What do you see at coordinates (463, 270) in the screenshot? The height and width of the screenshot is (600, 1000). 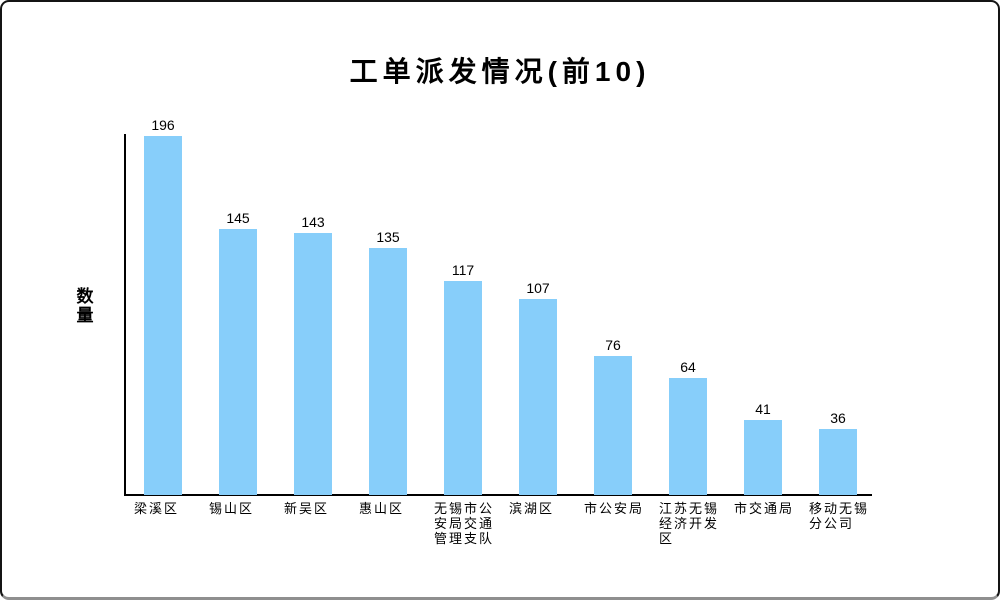 I see `bar-value-label: 117` at bounding box center [463, 270].